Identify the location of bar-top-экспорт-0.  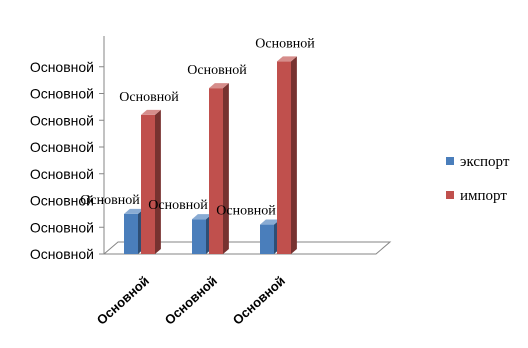
(134, 211).